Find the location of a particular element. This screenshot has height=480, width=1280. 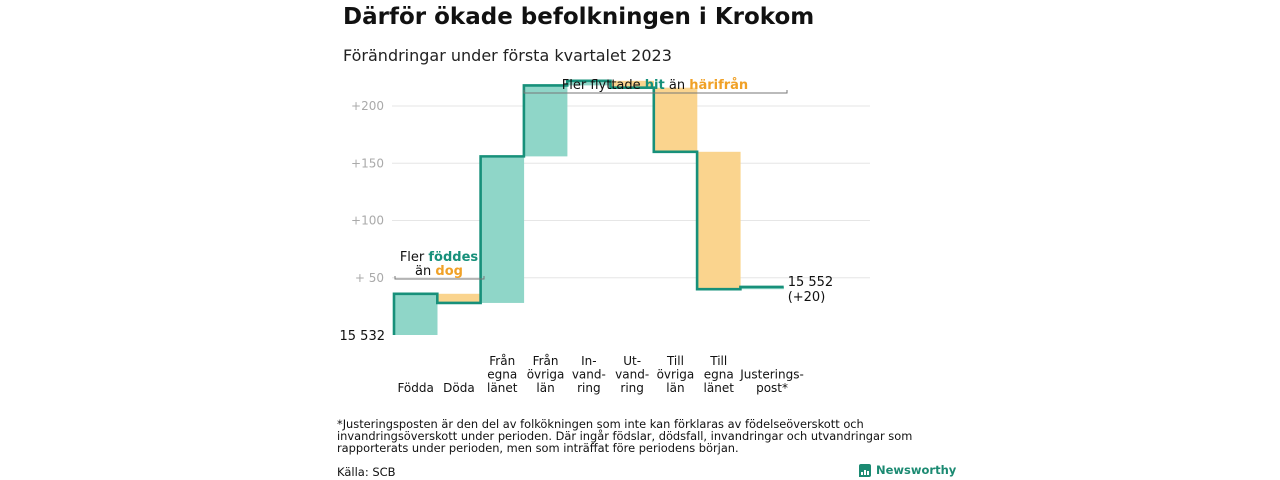

migration-annotation: Fler flyttade hit än härifrån is located at coordinates (655, 85).